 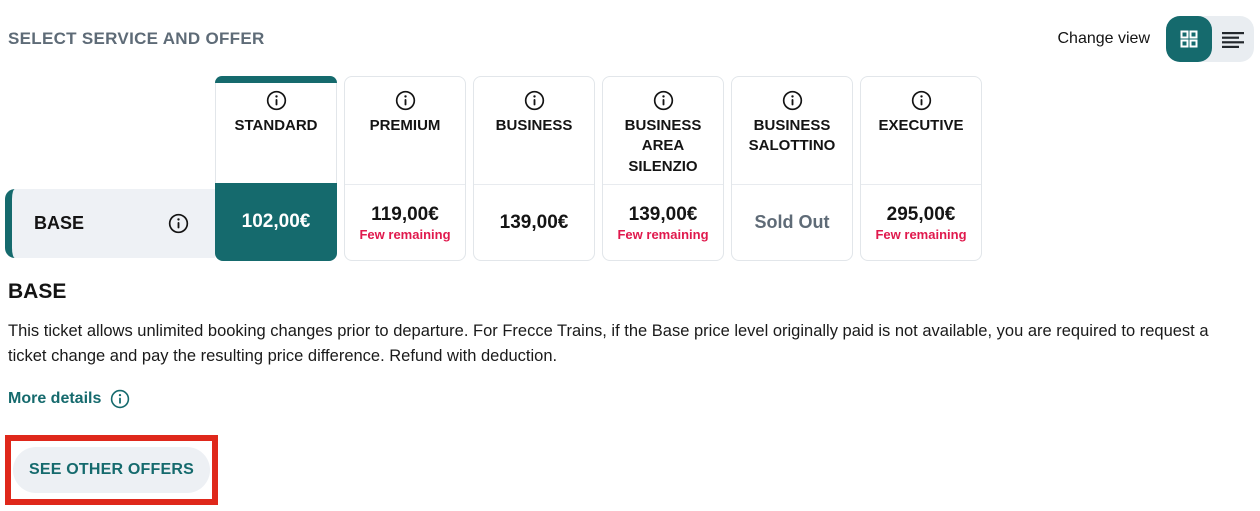 I want to click on view-controls: Change view, so click(x=1155, y=39).